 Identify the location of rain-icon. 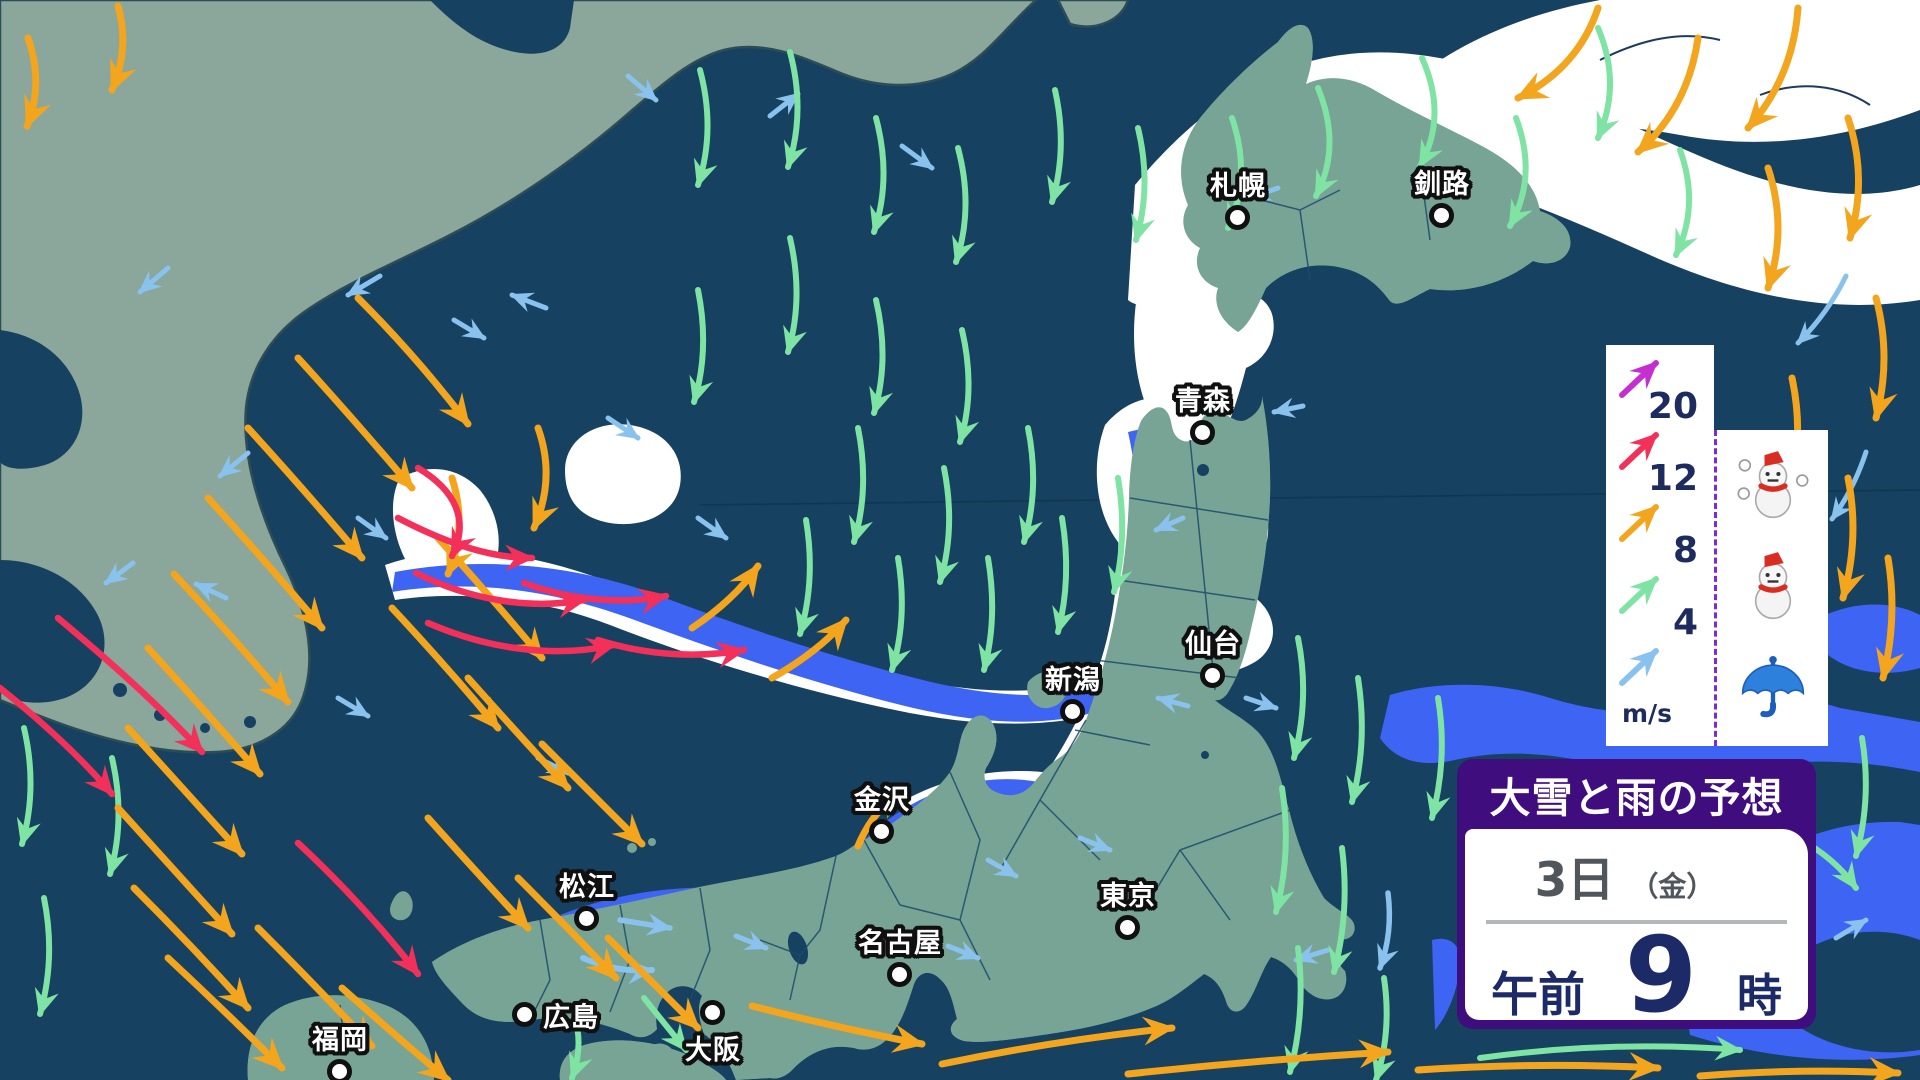
(1772, 687).